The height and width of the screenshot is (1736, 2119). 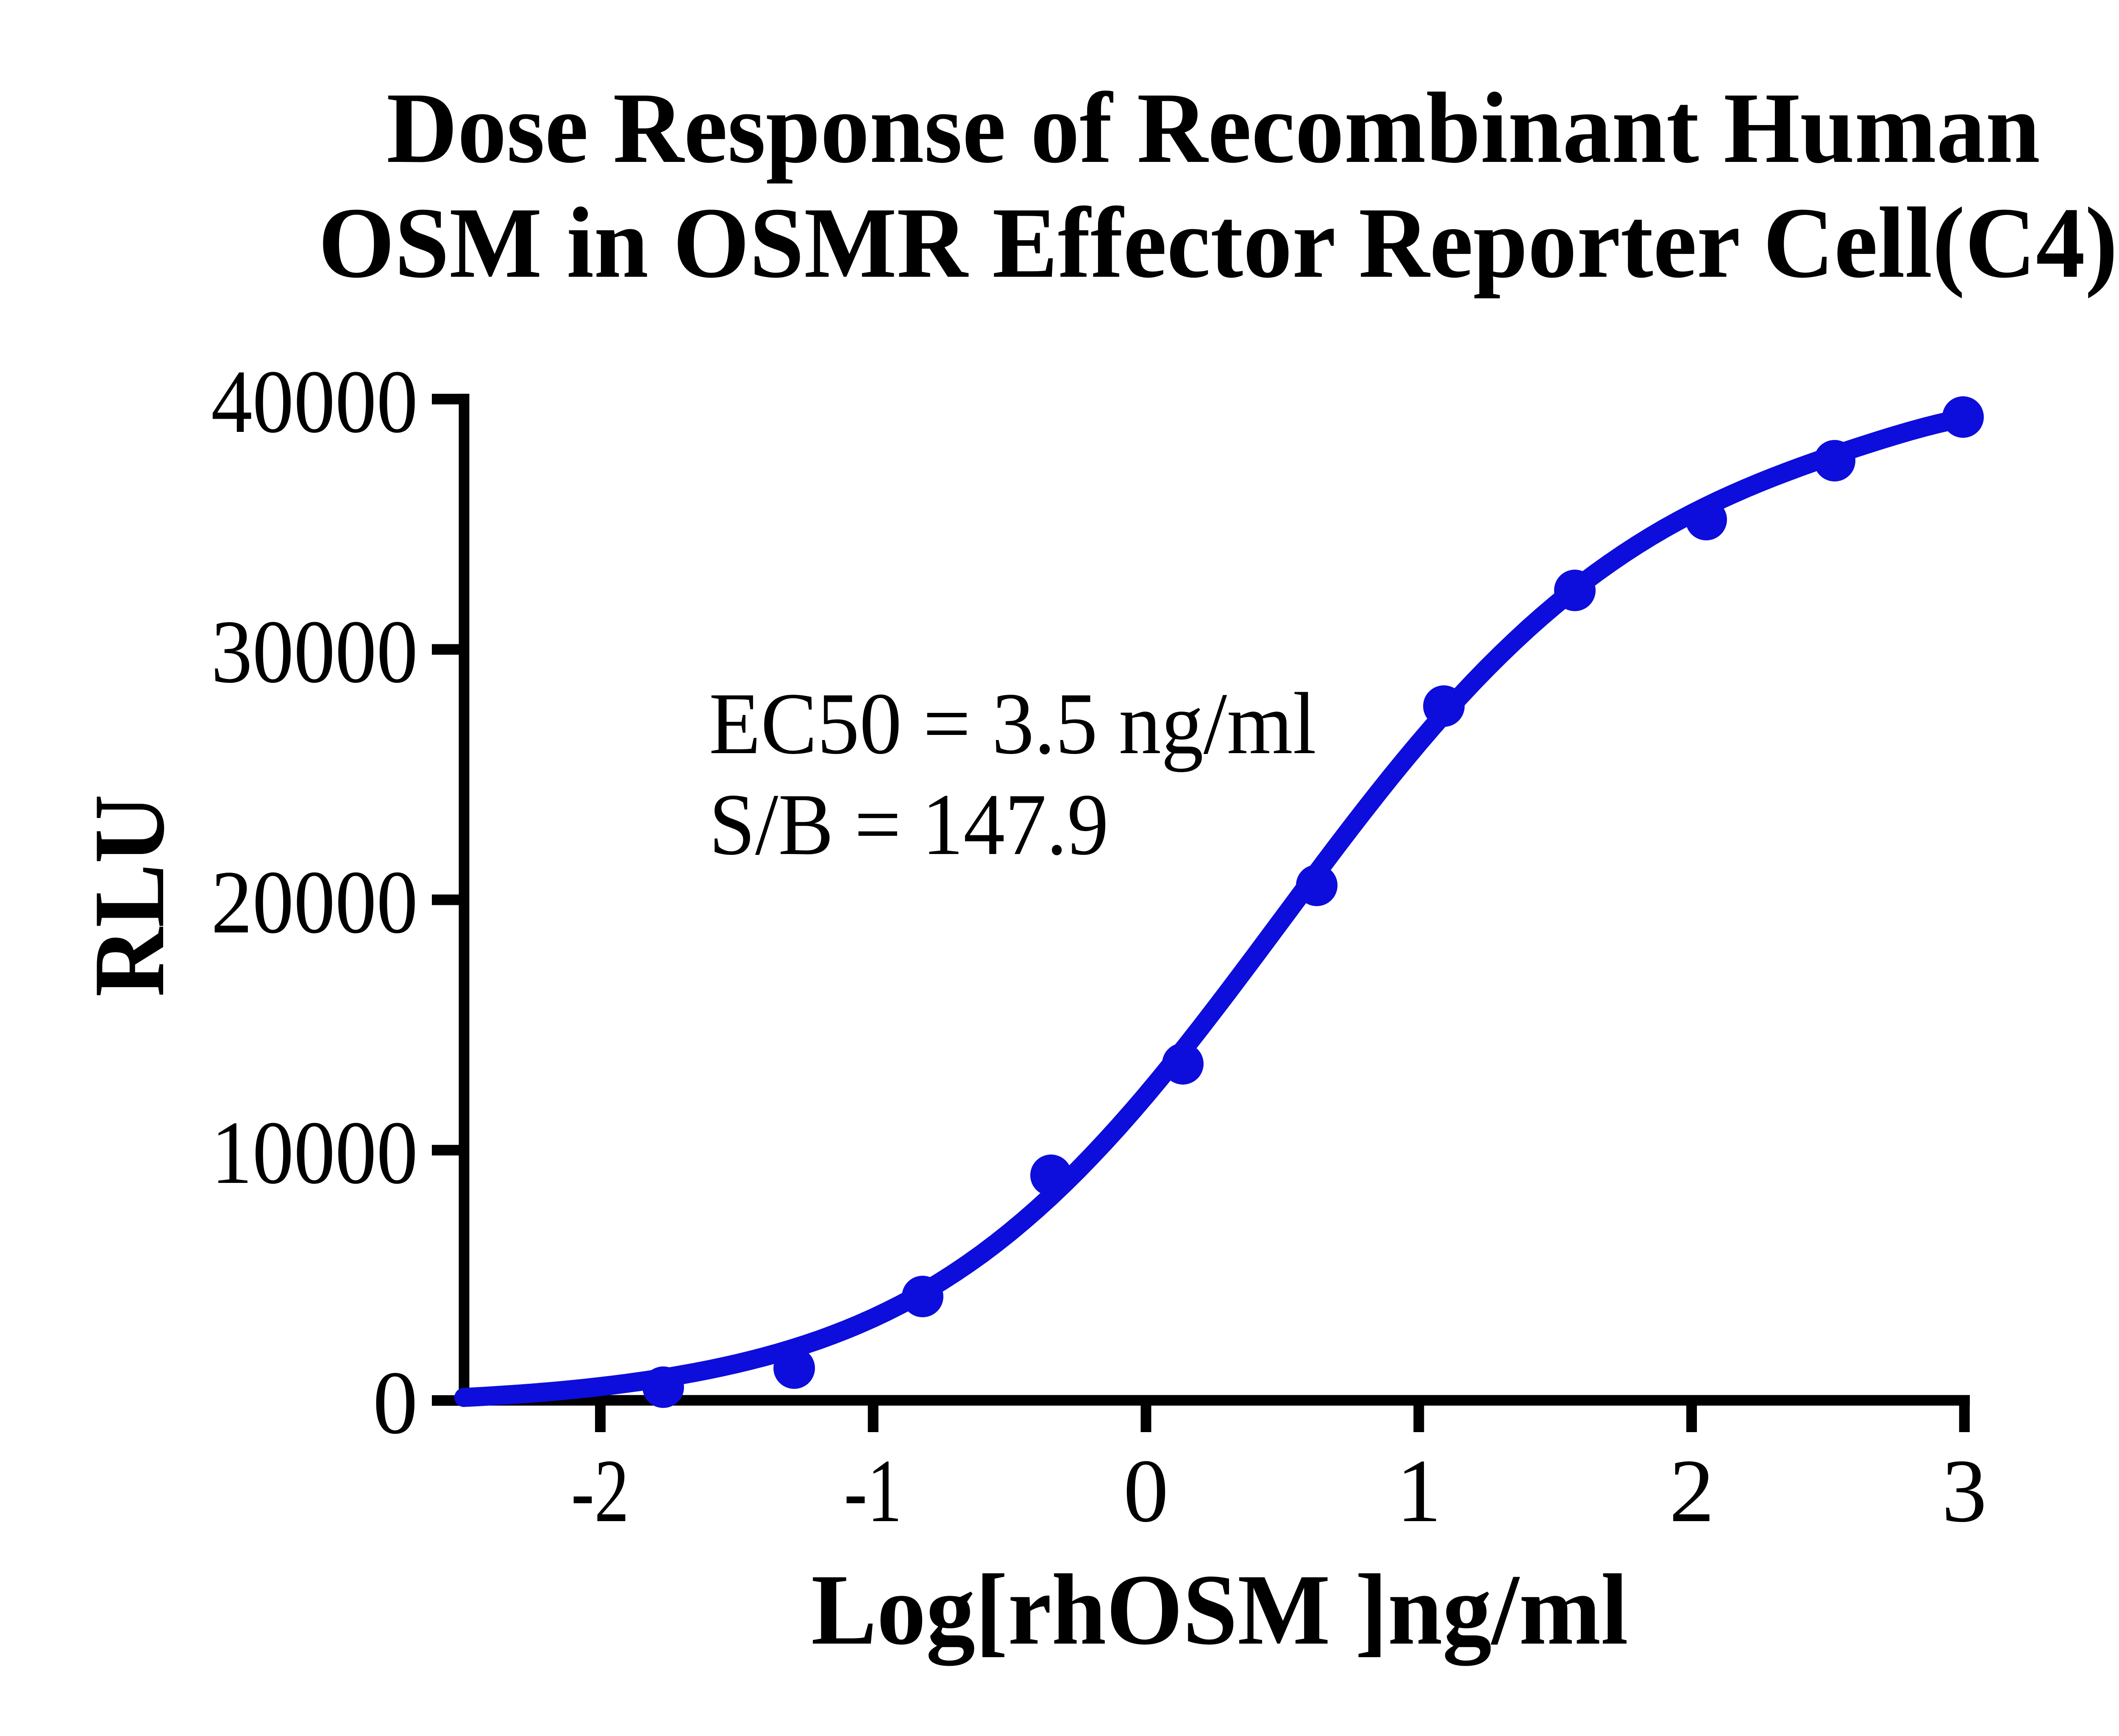 What do you see at coordinates (600, 1491) in the screenshot?
I see `svg-text: -2` at bounding box center [600, 1491].